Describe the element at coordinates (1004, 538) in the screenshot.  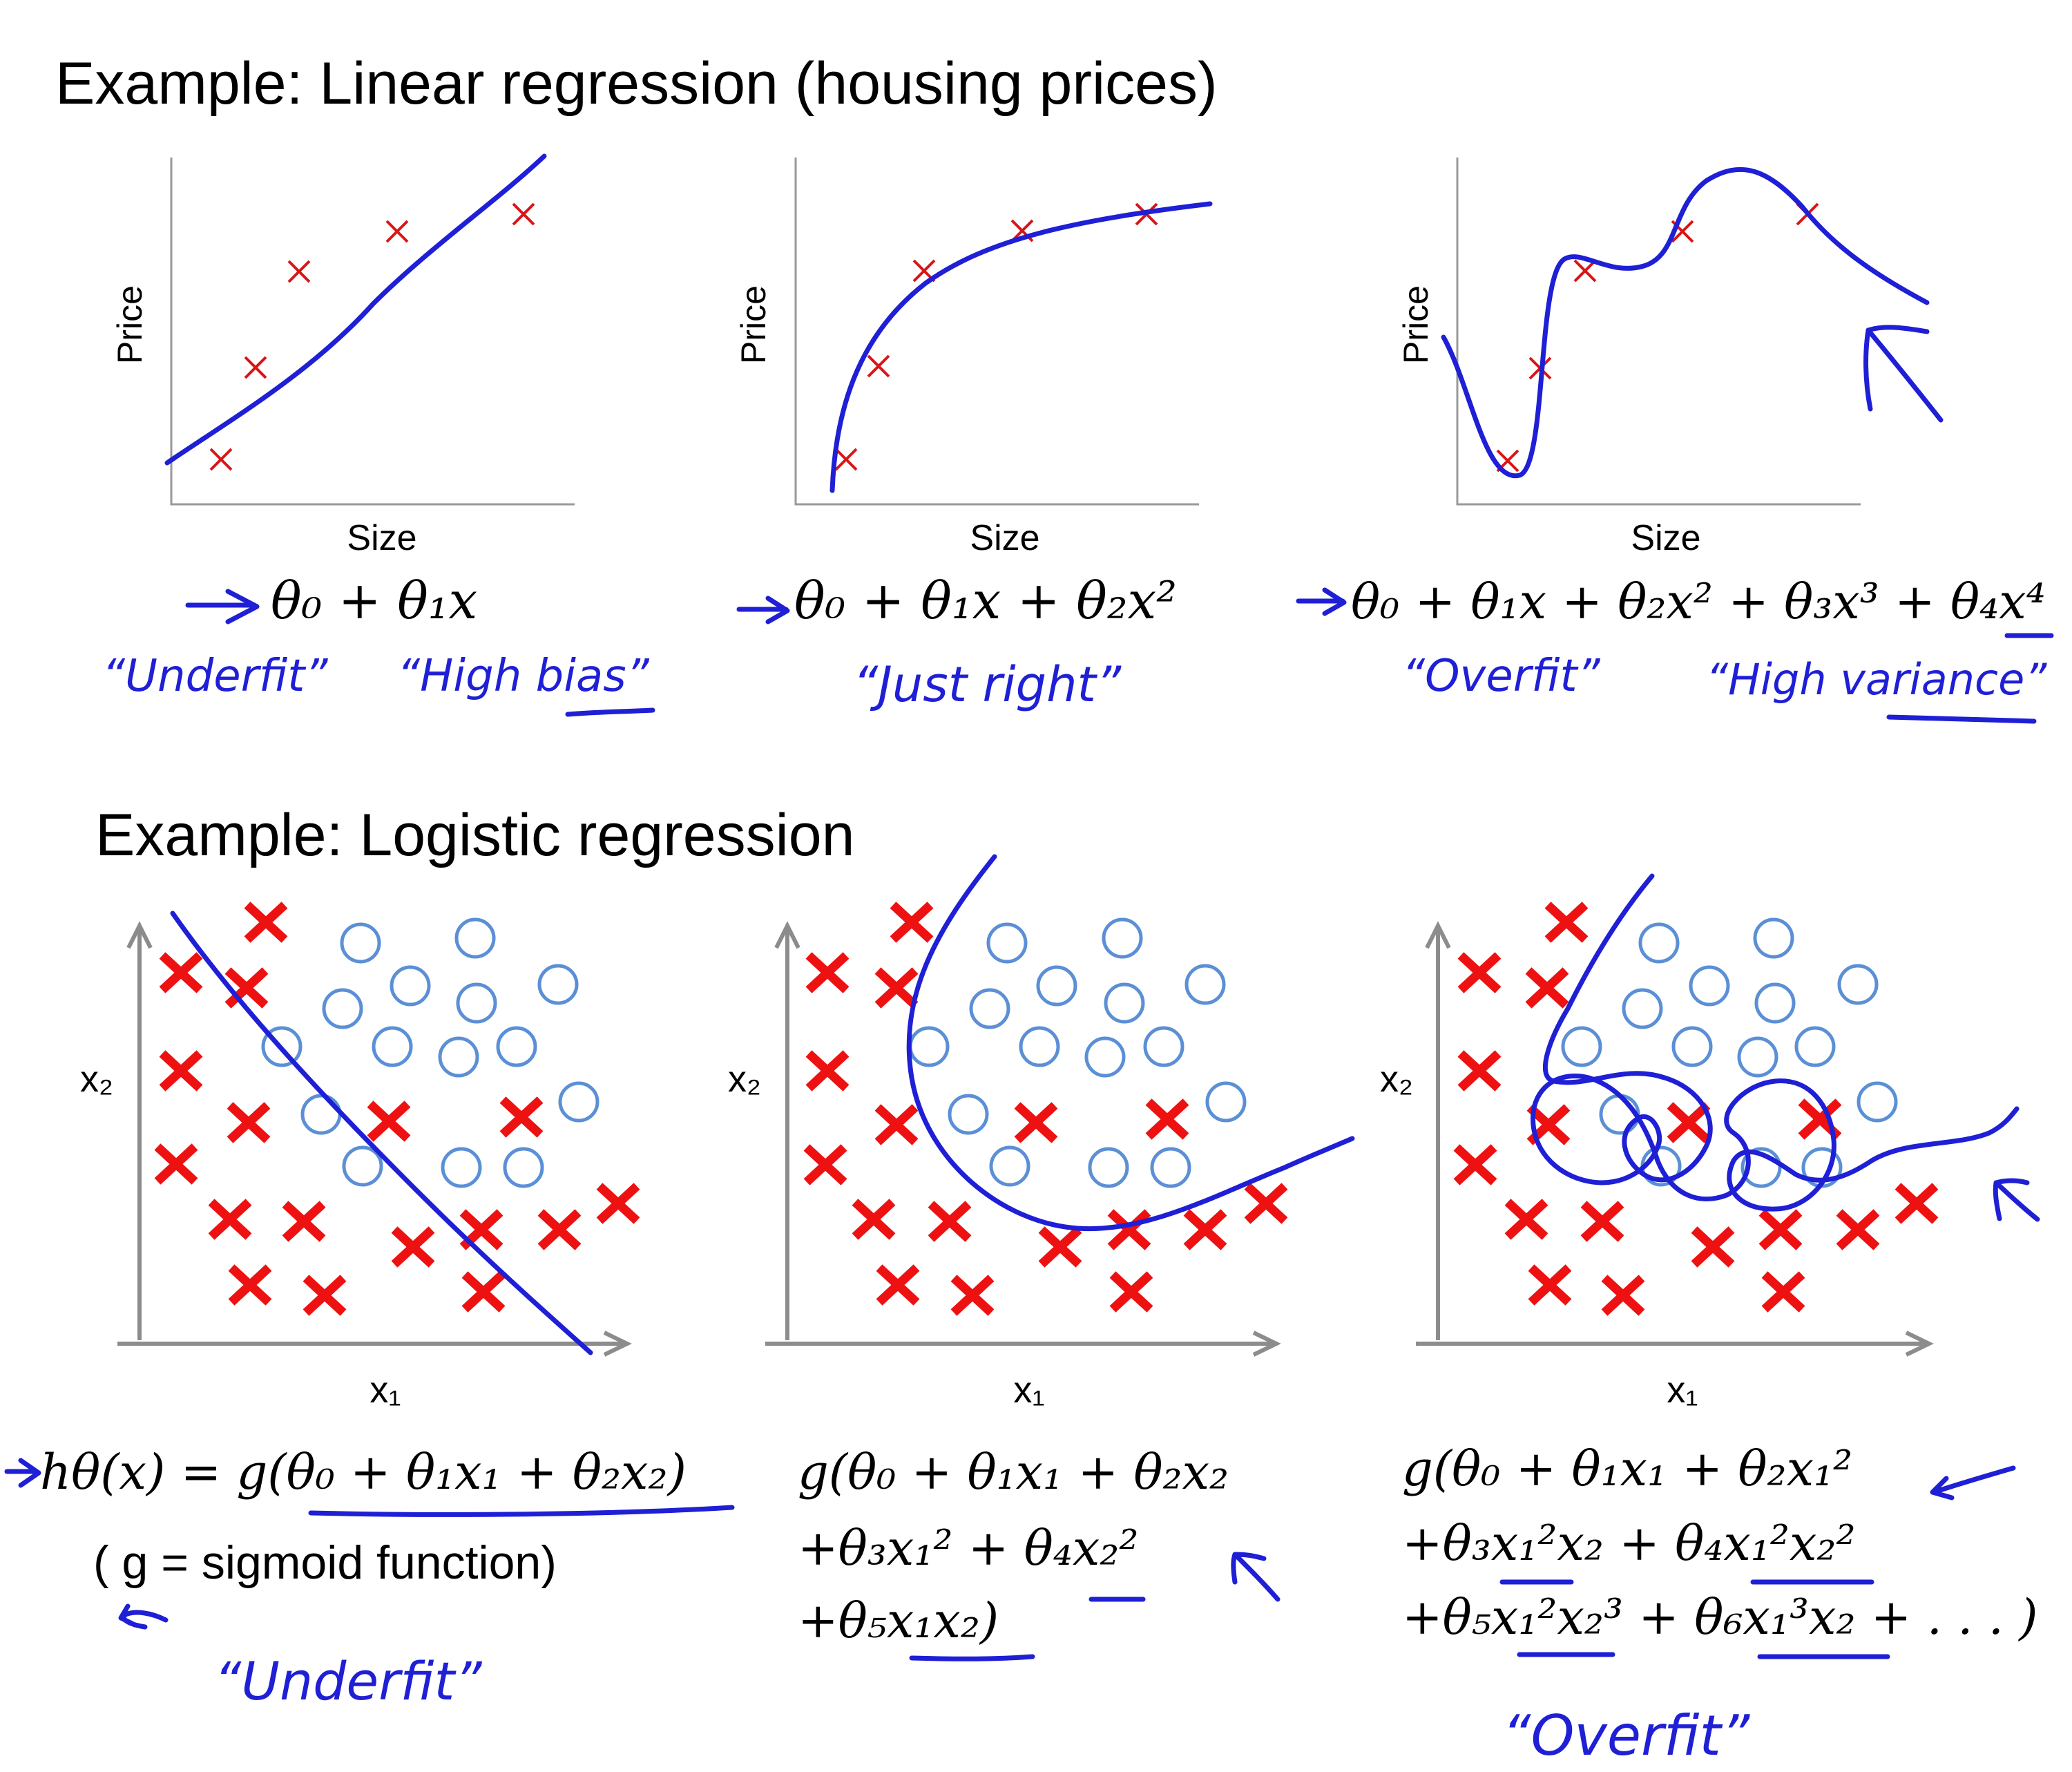
I see `plot2-xlabel: Size` at that location.